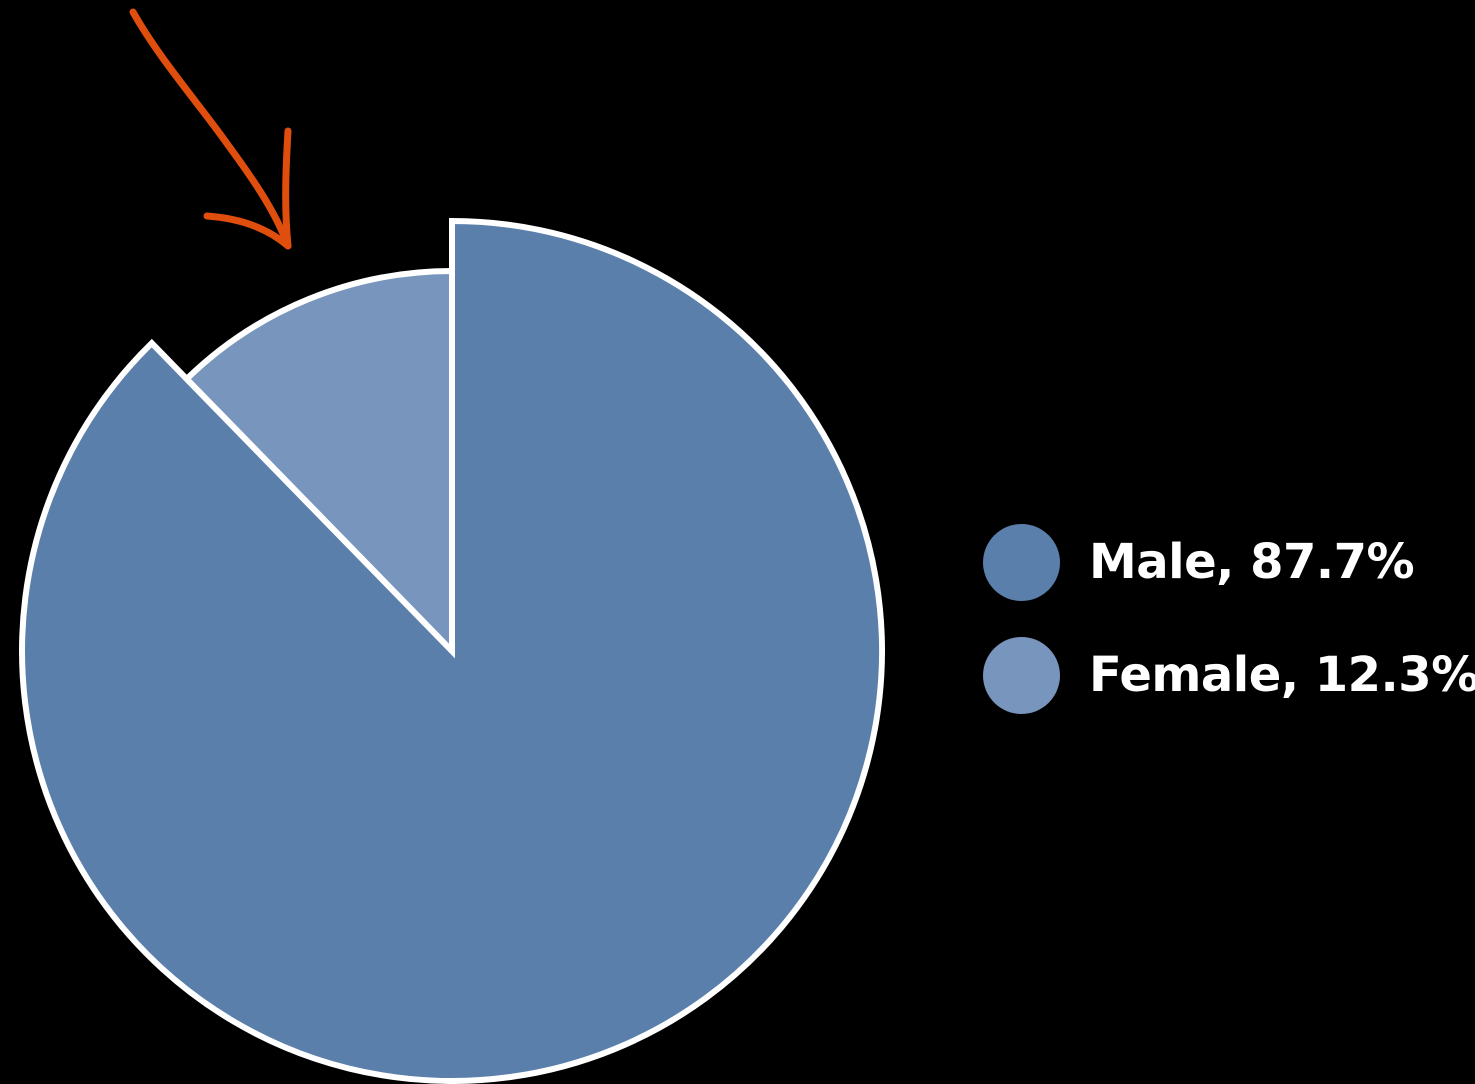 Image resolution: width=1475 pixels, height=1084 pixels. I want to click on legend: Male, 87.7% Female, 12.3%, so click(1229, 618).